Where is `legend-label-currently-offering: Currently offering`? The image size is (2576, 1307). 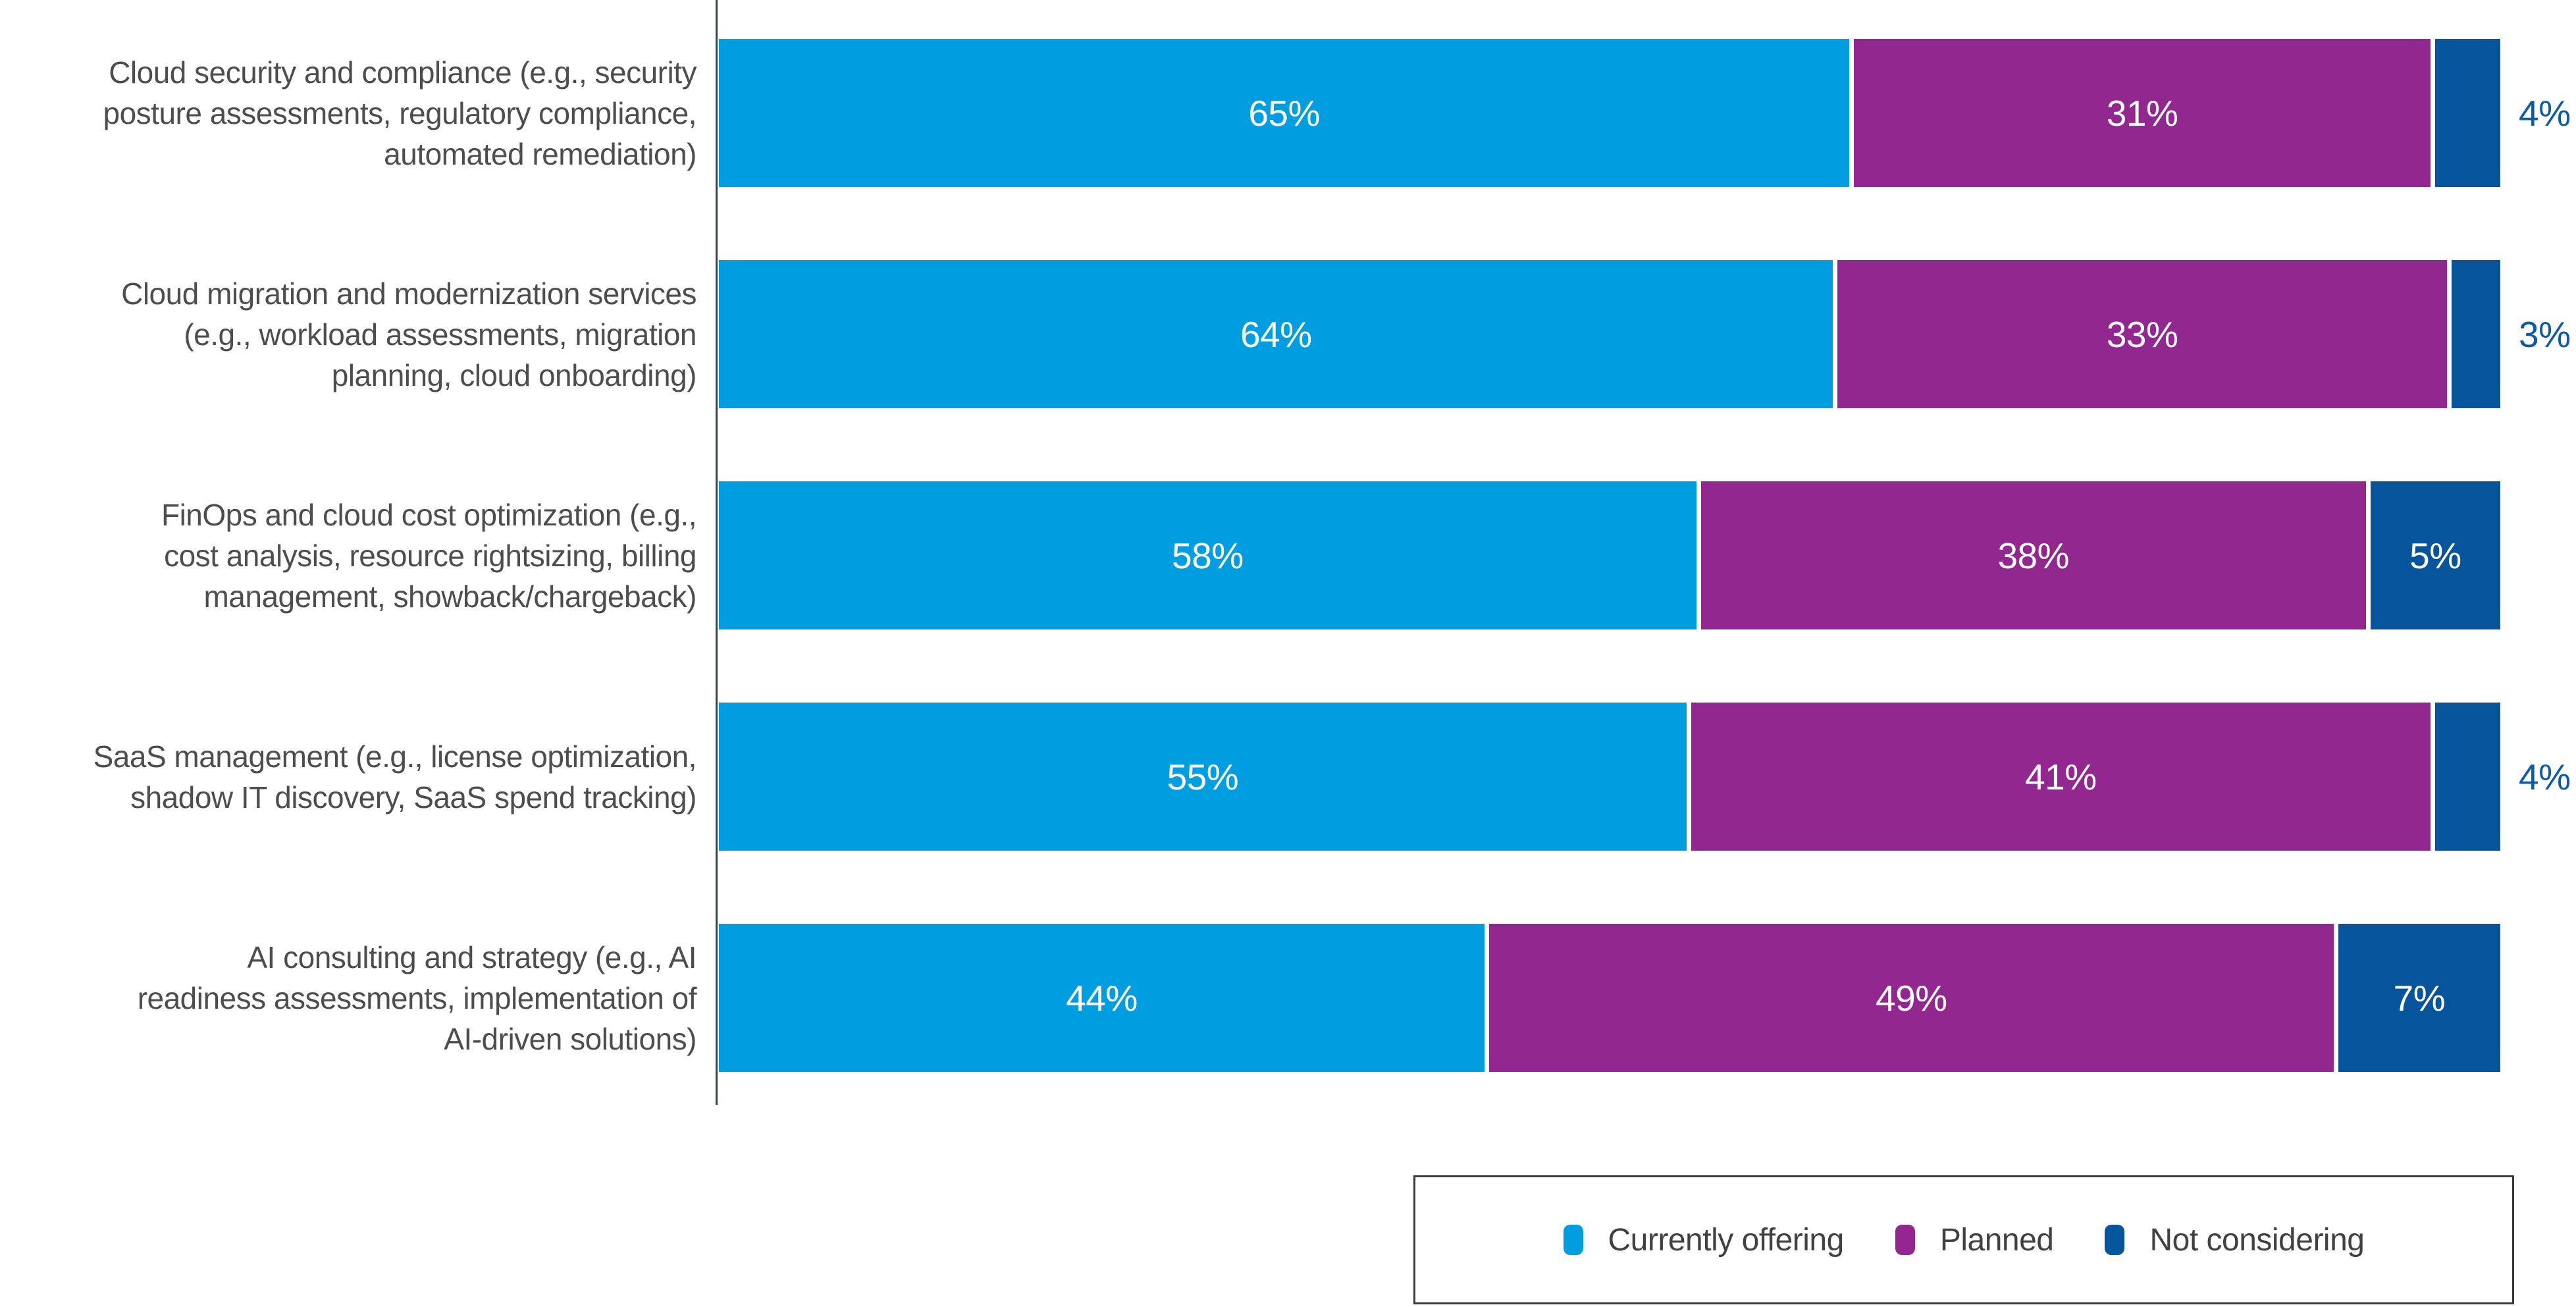
legend-label-currently-offering: Currently offering is located at coordinates (1726, 1240).